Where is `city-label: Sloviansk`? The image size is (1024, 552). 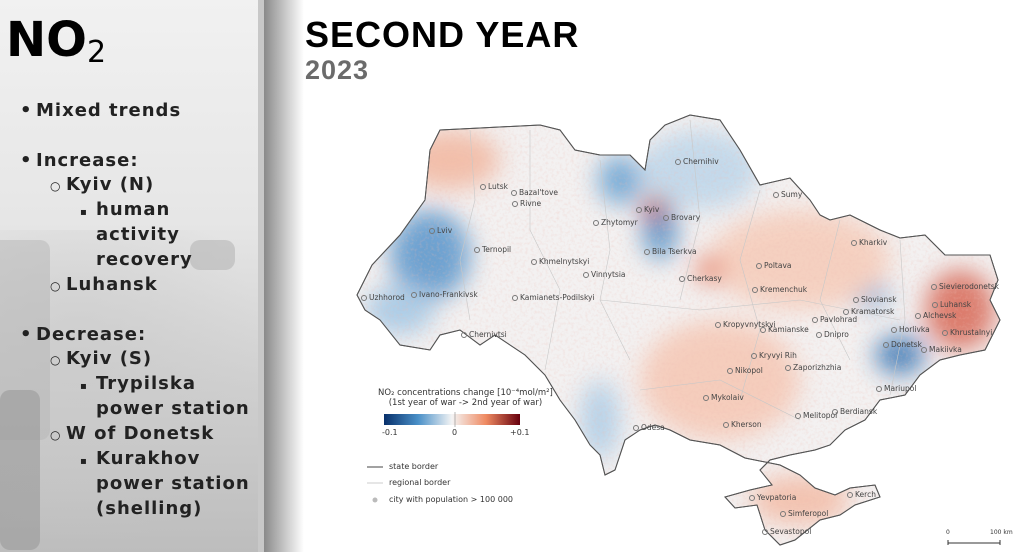 city-label: Sloviansk is located at coordinates (875, 299).